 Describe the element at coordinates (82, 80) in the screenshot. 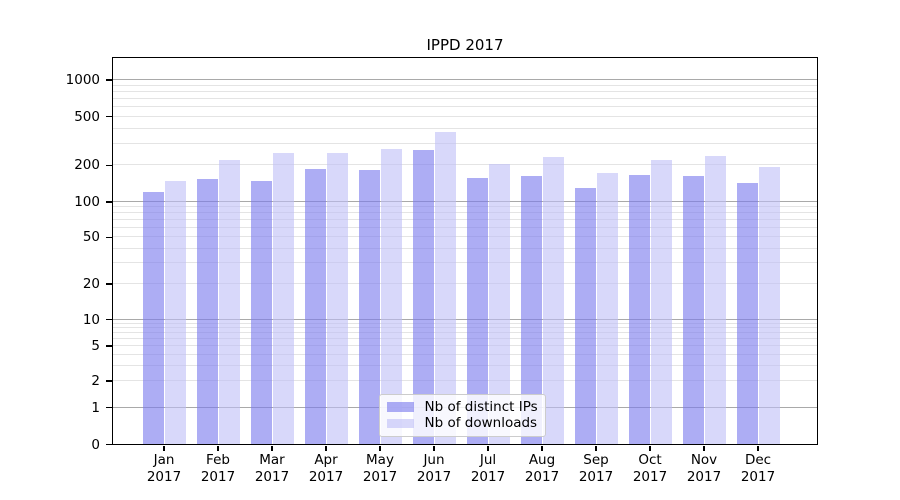

I see `ytick-label-1000: 1000` at that location.